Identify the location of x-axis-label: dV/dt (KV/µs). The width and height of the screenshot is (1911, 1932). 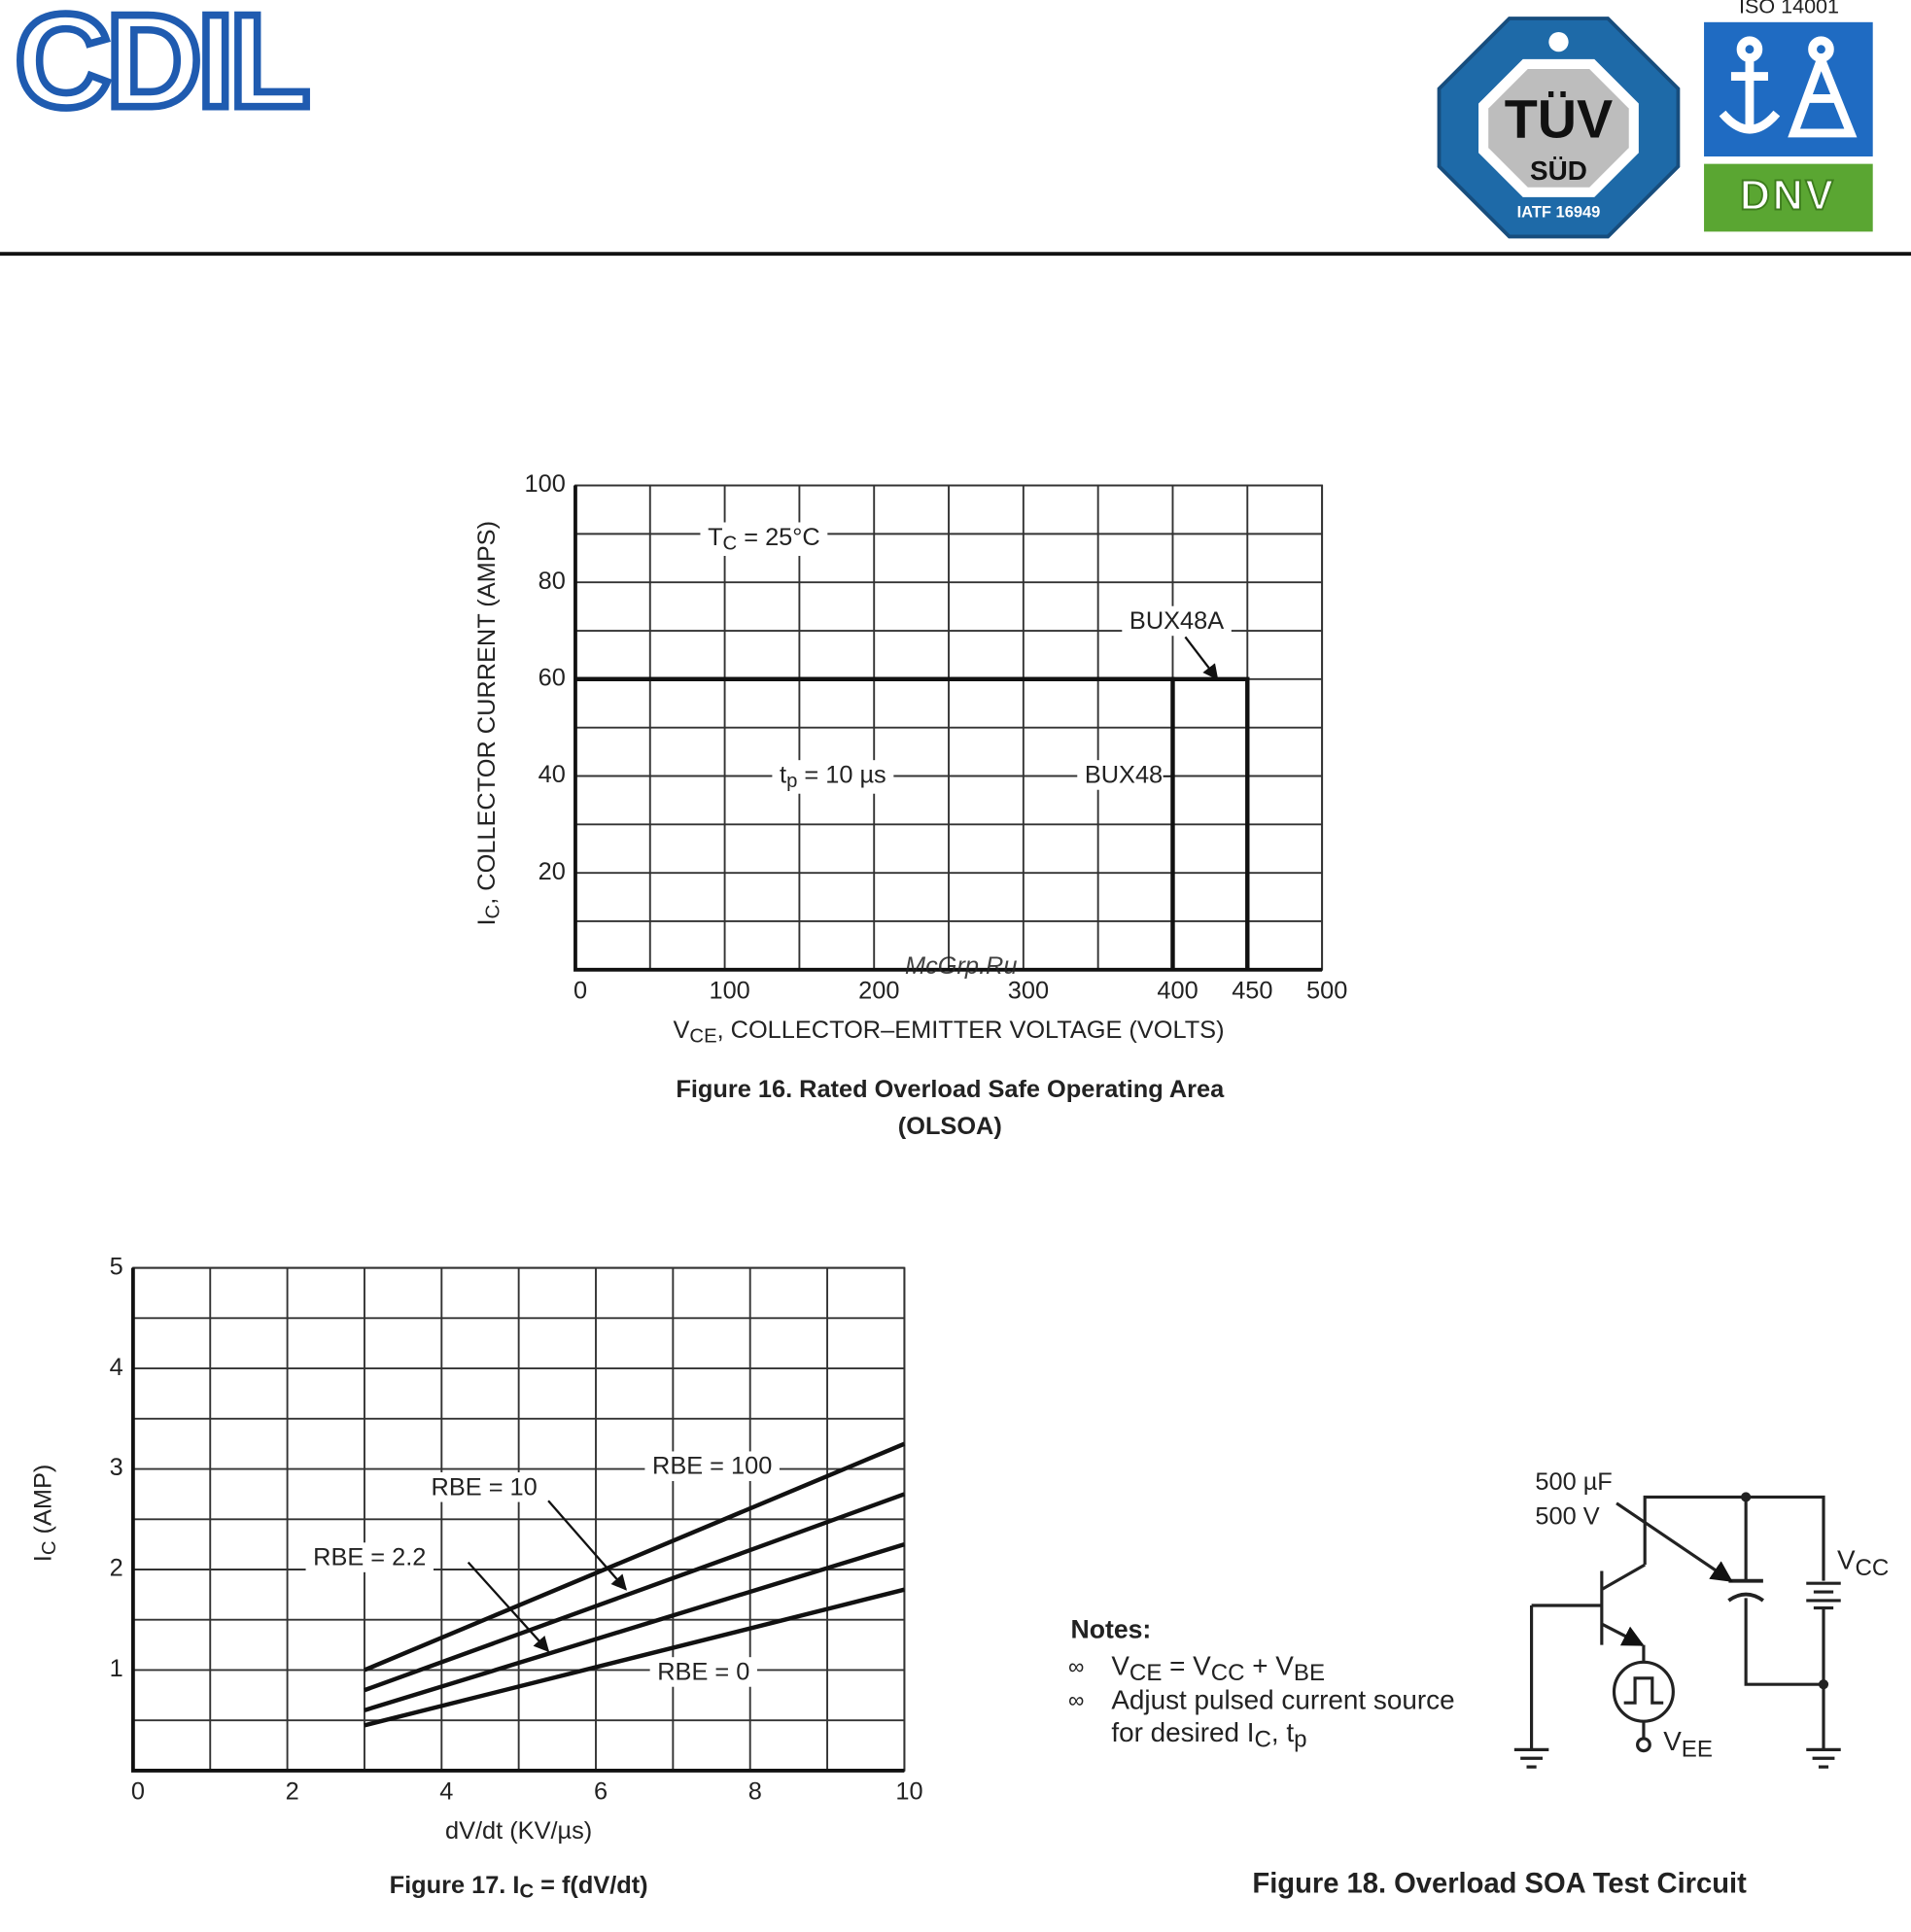
(518, 1831).